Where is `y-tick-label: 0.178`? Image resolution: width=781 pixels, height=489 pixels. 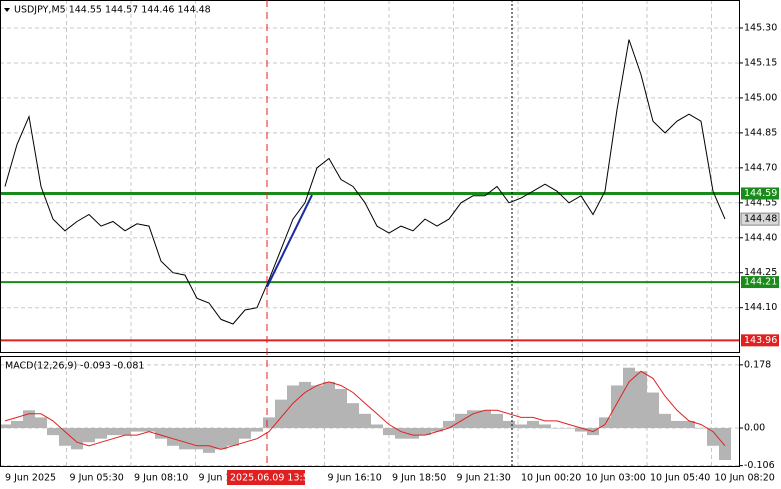
y-tick-label: 0.178 is located at coordinates (757, 364).